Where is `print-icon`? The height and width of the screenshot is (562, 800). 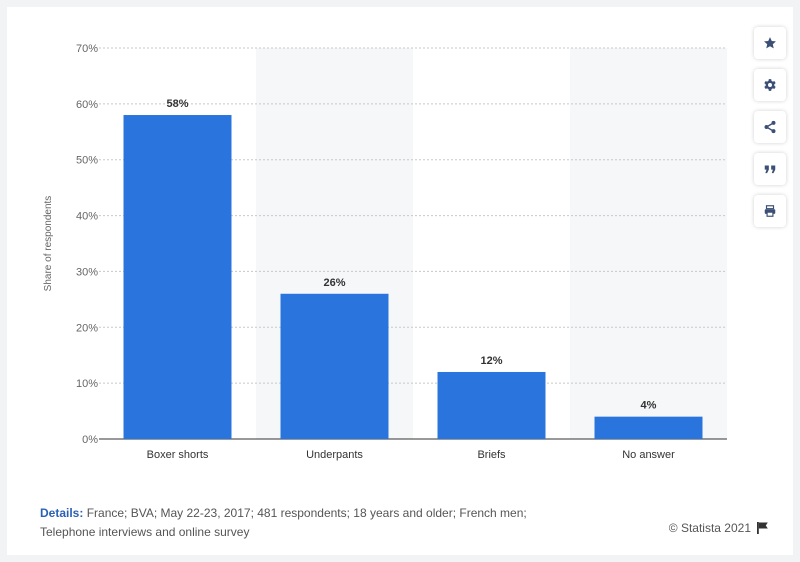 print-icon is located at coordinates (770, 211).